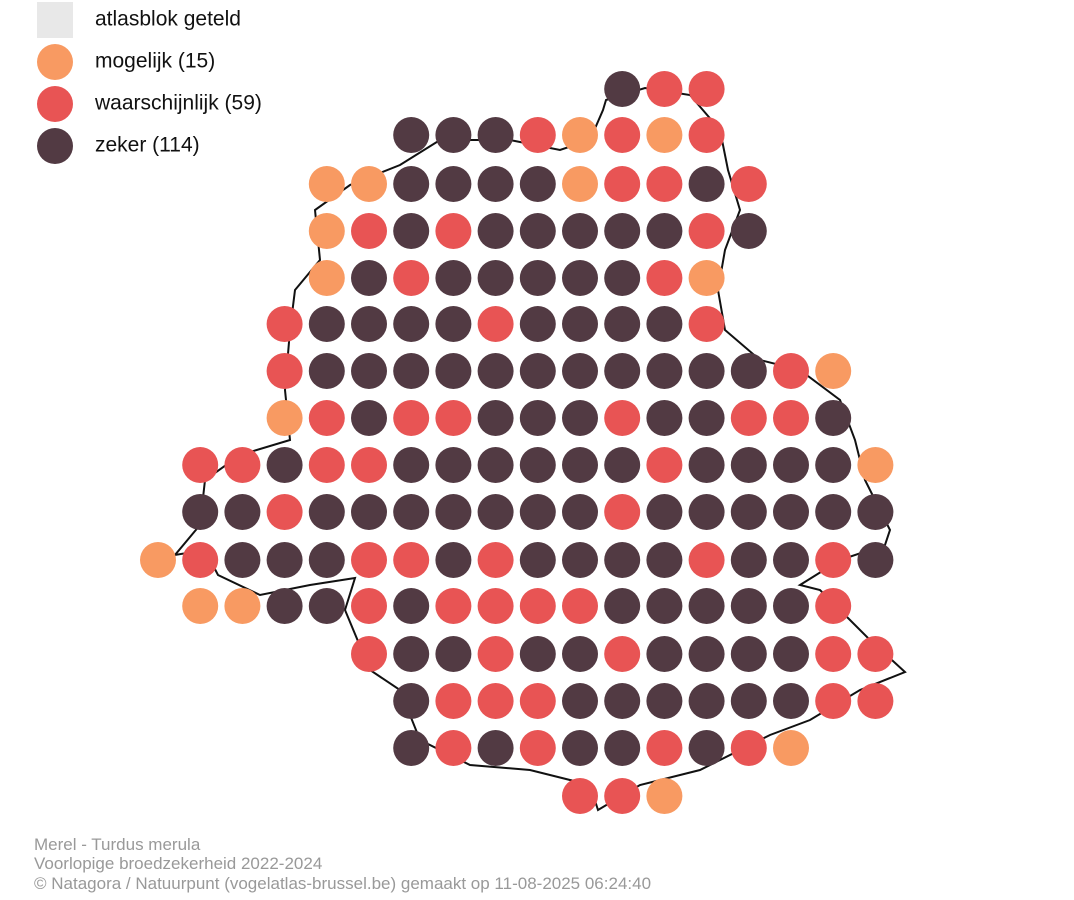  Describe the element at coordinates (178, 103) in the screenshot. I see `legend-label: waarschijnlijk (59)` at that location.